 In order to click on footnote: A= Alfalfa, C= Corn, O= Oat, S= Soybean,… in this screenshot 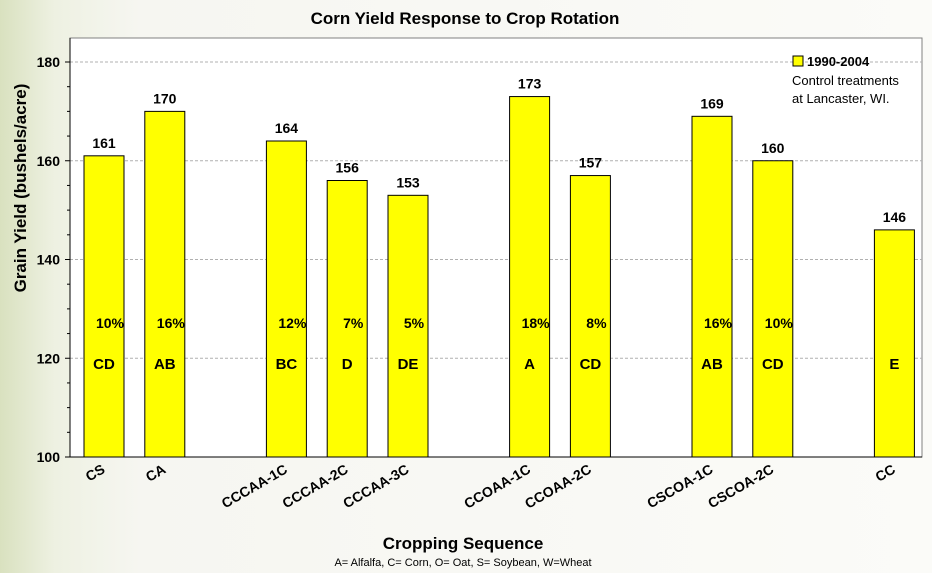, I will do `click(462, 563)`.